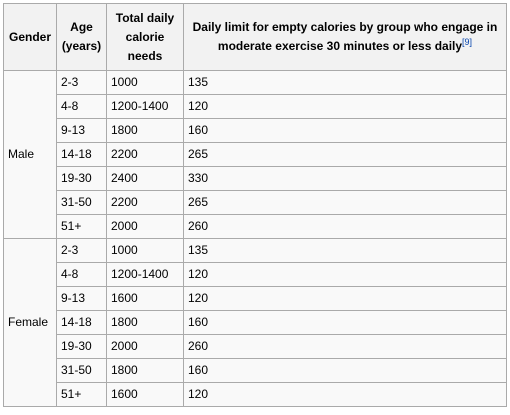 The width and height of the screenshot is (510, 415). Describe the element at coordinates (30, 37) in the screenshot. I see `header-gender: Gender` at that location.